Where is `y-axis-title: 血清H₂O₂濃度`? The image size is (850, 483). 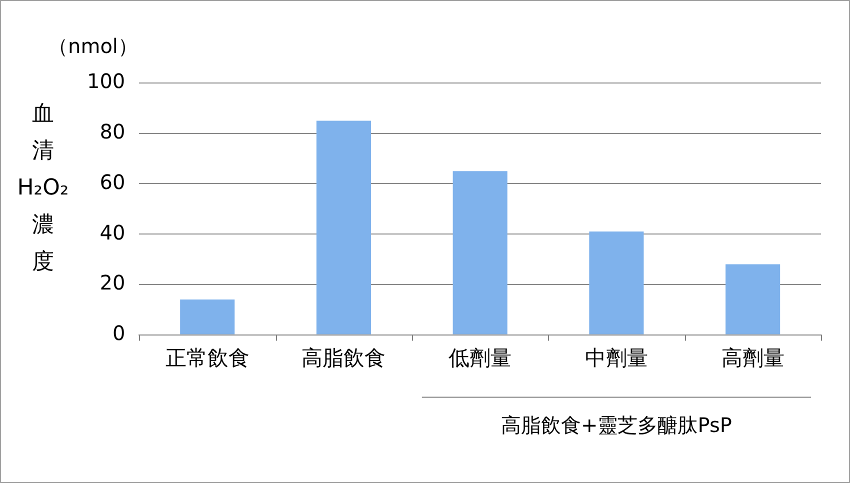
y-axis-title: 血清H₂O₂濃度 is located at coordinates (43, 188).